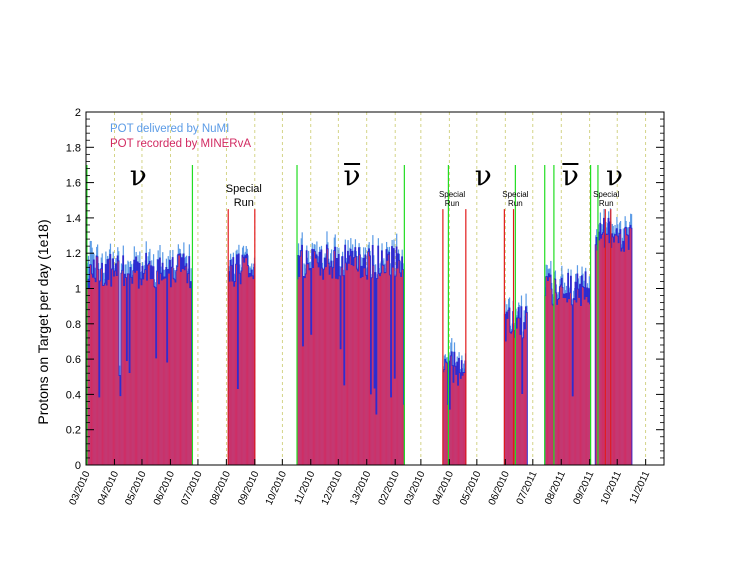 Image resolution: width=747 pixels, height=578 pixels. I want to click on special-run-label-line2-1: Run, so click(244, 203).